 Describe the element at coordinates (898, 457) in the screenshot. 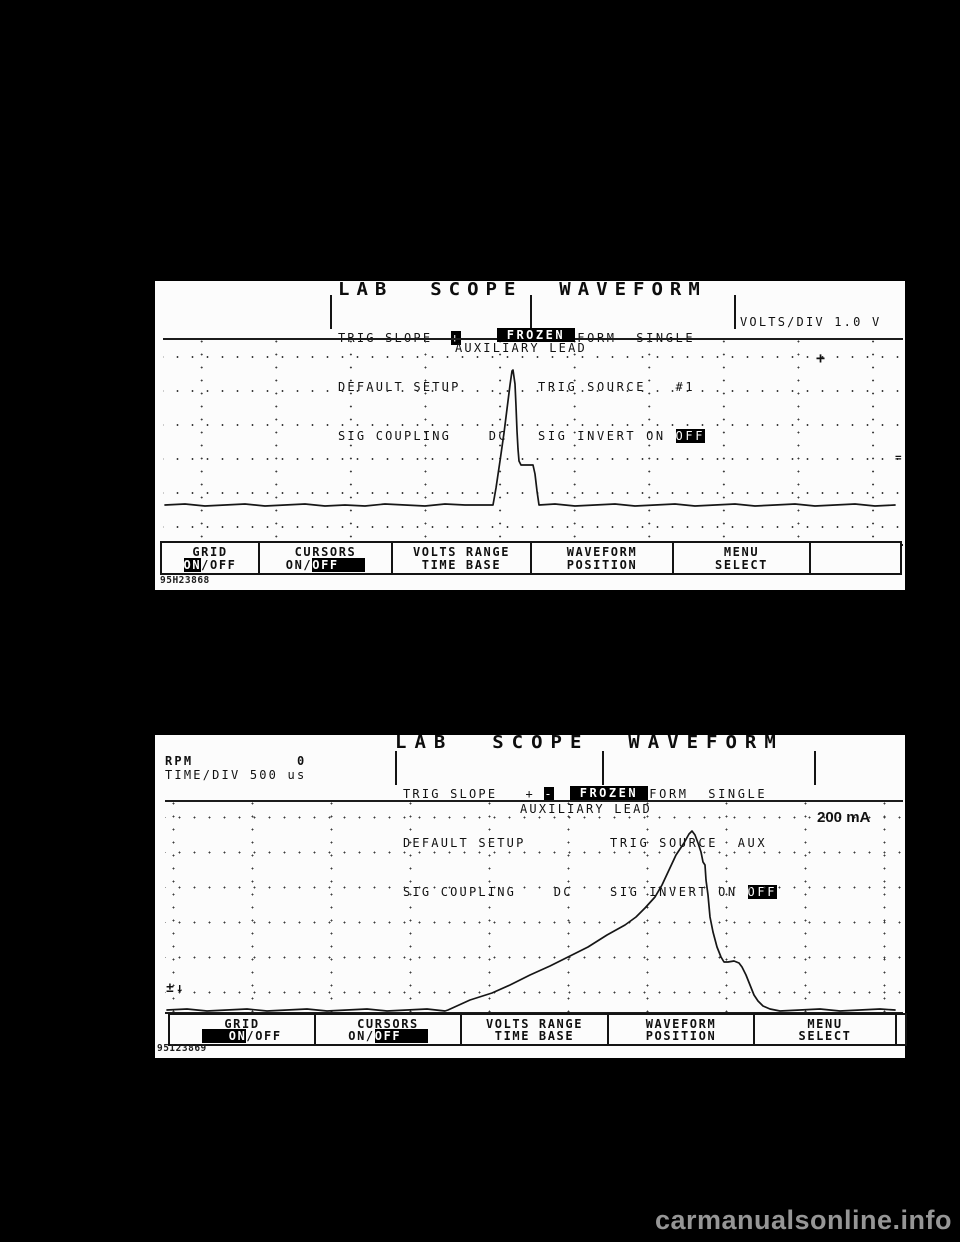

I see `signal-level-marker: =` at that location.